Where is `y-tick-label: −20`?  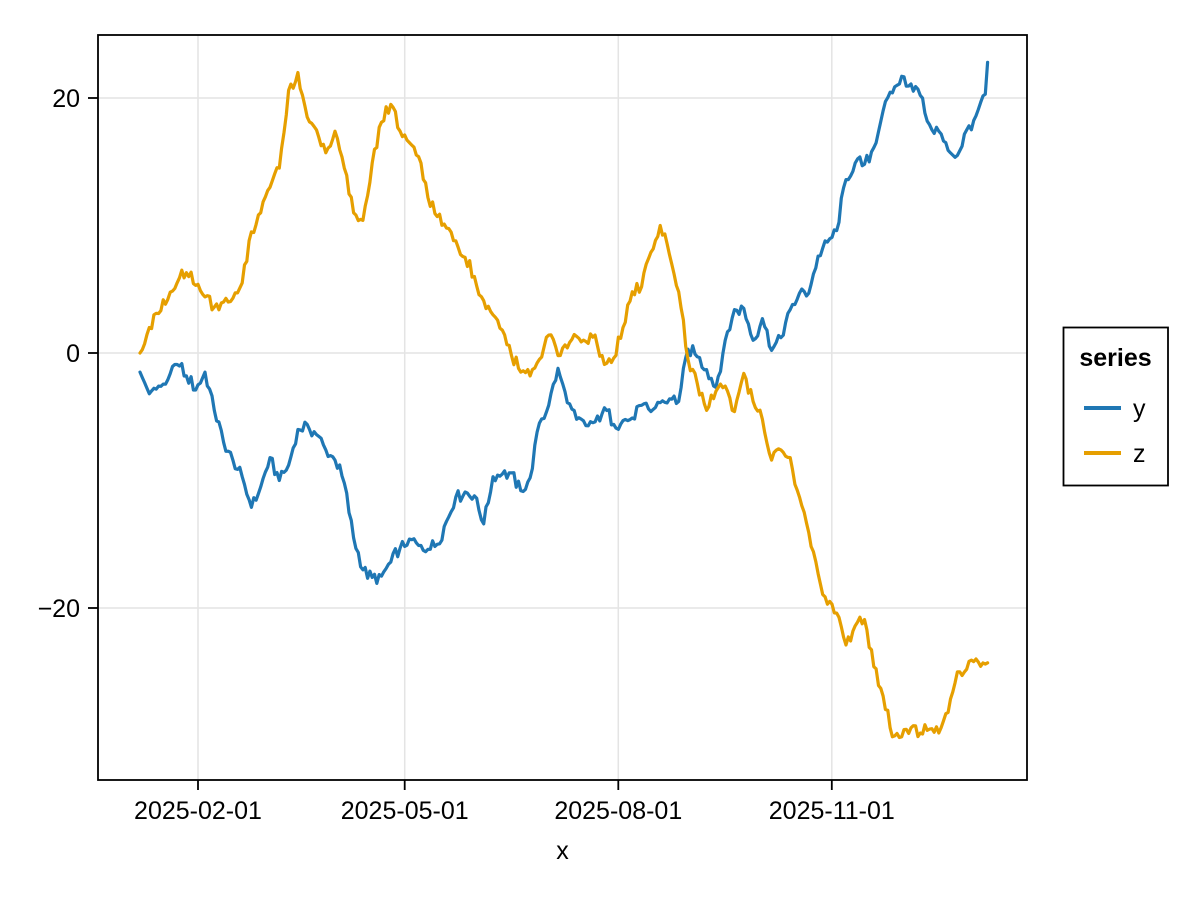 y-tick-label: −20 is located at coordinates (59, 609).